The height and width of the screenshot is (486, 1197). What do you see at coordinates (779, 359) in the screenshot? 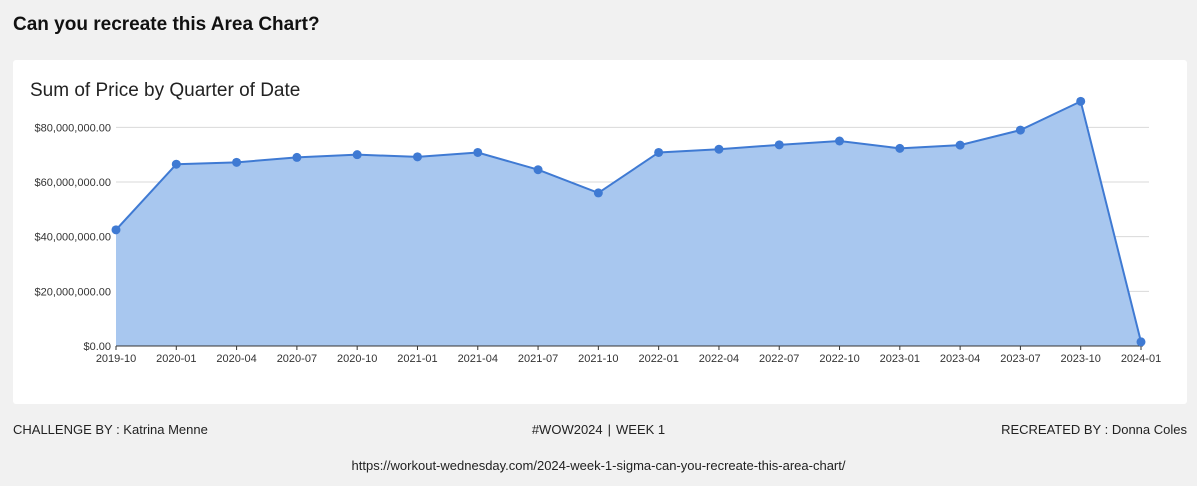
I see `x-tick-label: 2022-07` at bounding box center [779, 359].